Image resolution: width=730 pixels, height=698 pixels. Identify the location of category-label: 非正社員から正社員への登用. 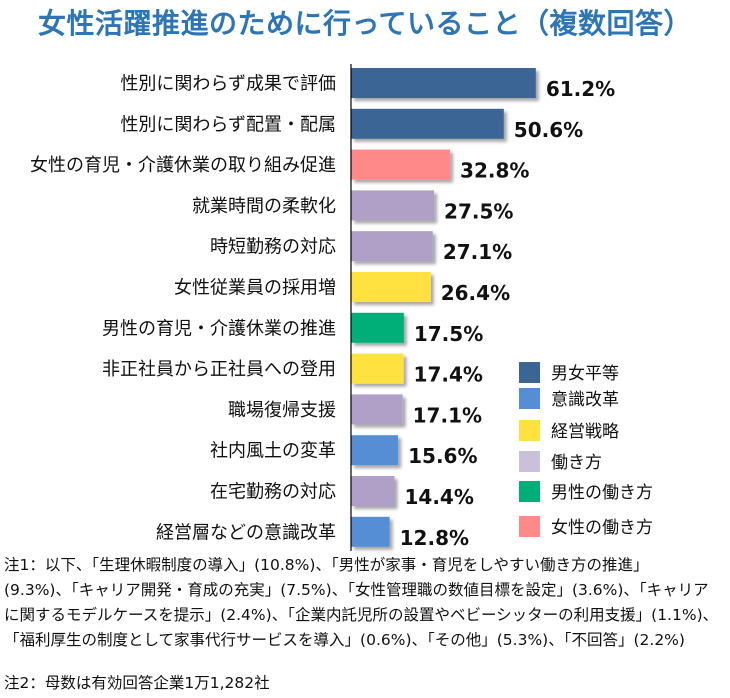
(219, 369).